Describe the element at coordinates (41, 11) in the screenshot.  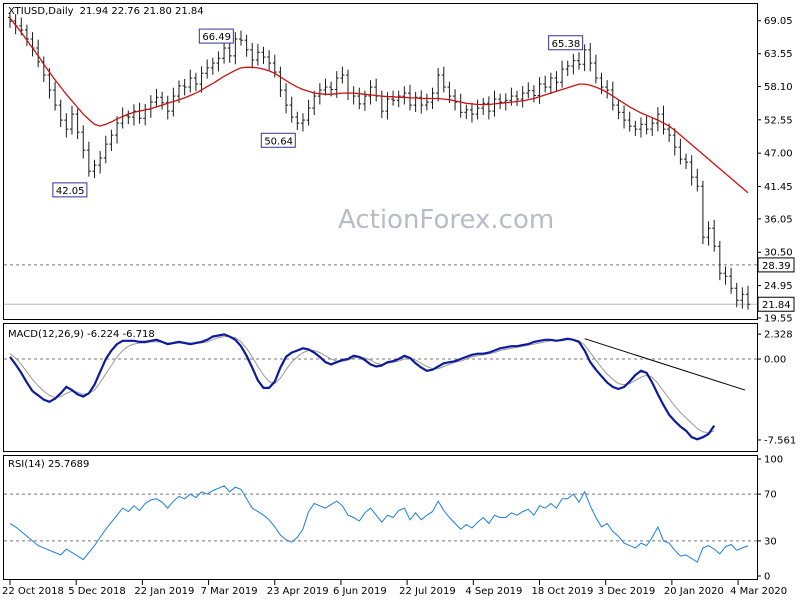
I see `symbol-text: XTIUSD,Daily` at that location.